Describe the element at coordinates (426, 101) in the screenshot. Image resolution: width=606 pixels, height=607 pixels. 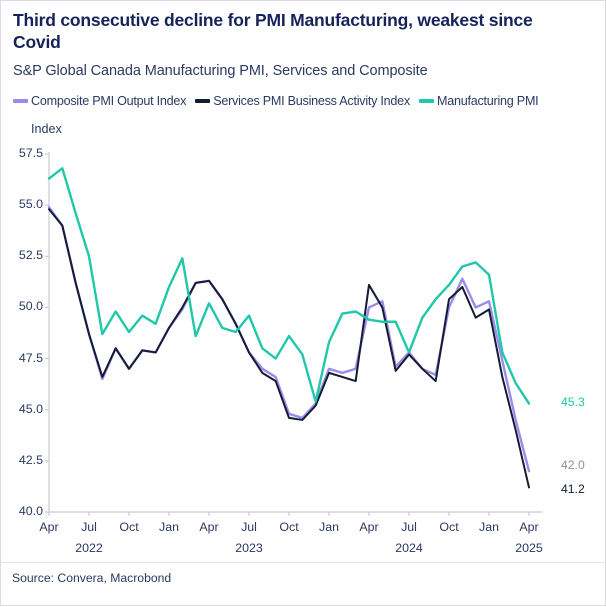
I see `legend-swatch-manufacturing` at that location.